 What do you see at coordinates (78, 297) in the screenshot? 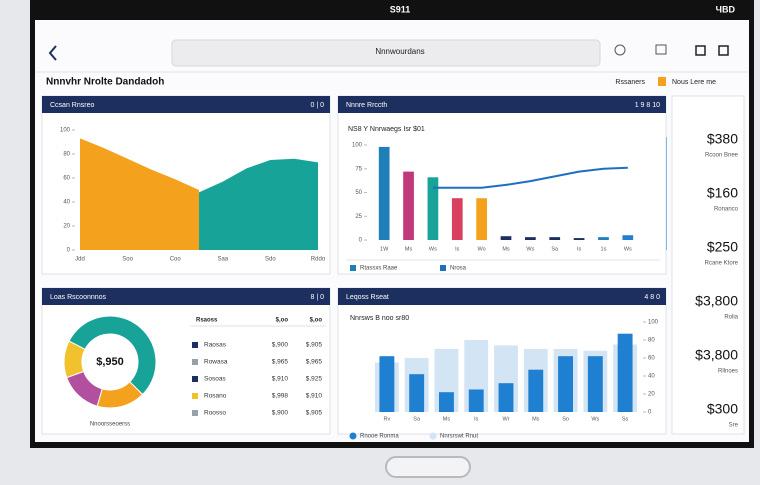
I see `panel-title: Loas Rscoonnnos` at bounding box center [78, 297].